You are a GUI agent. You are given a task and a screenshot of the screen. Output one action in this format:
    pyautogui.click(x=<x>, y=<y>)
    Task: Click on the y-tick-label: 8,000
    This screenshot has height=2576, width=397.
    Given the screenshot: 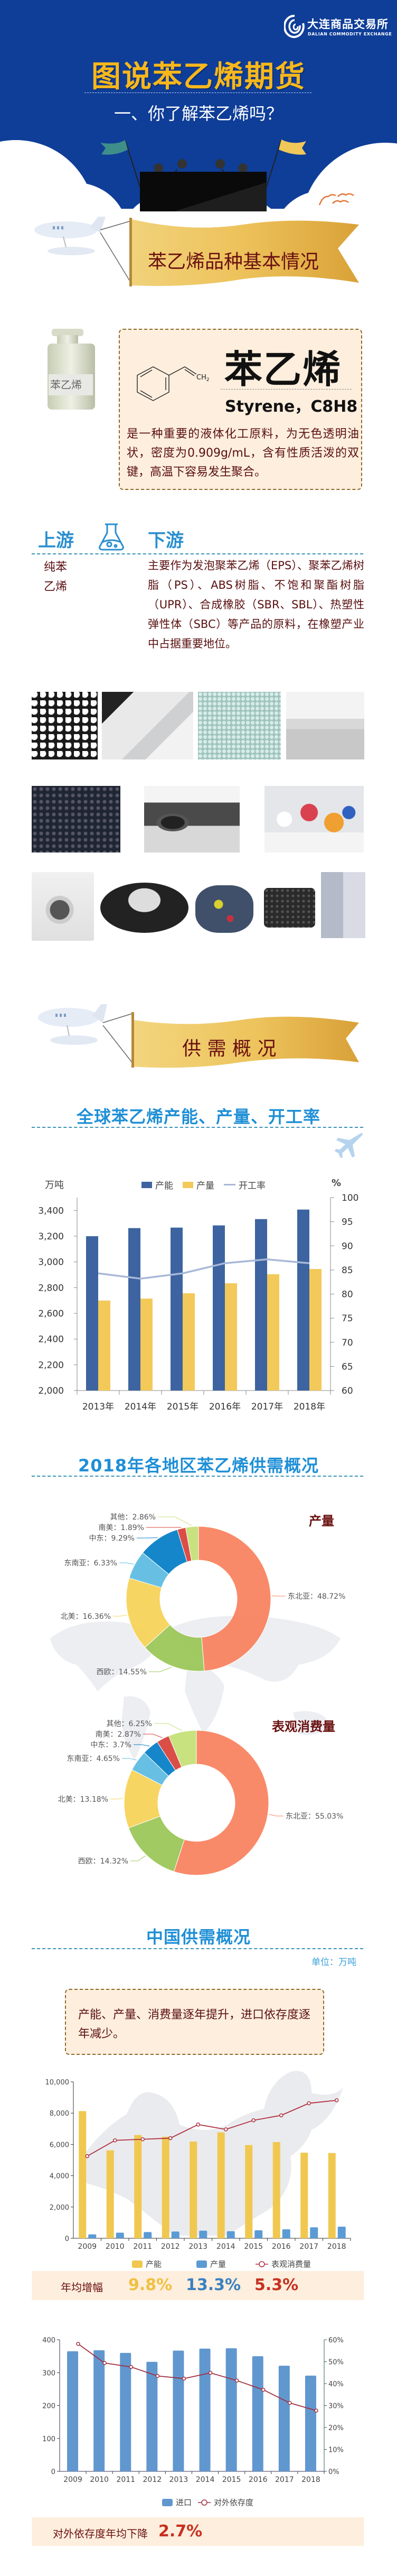 What is the action you would take?
    pyautogui.click(x=60, y=2114)
    